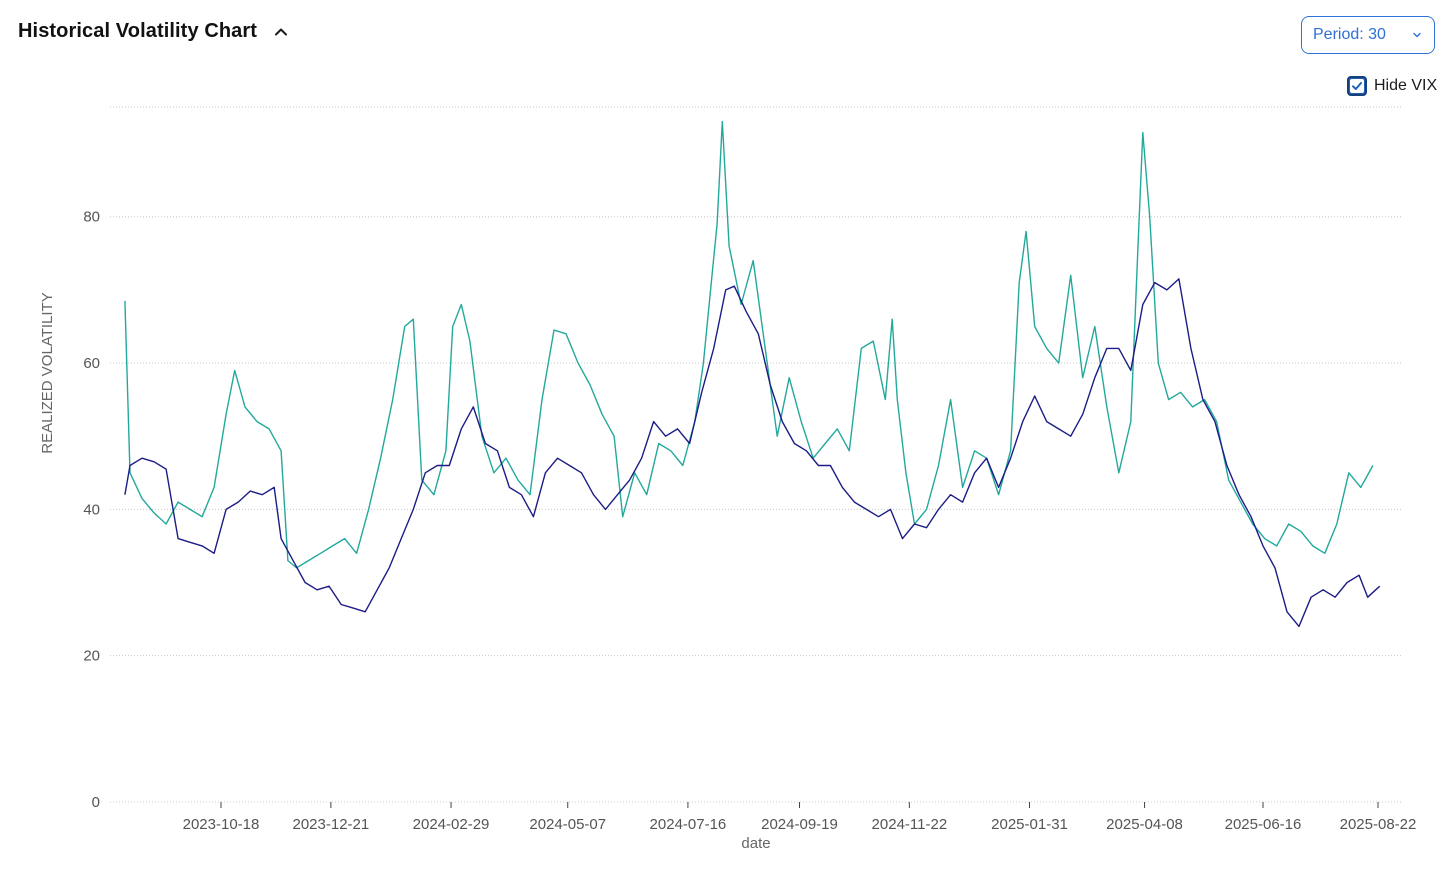  Describe the element at coordinates (1349, 34) in the screenshot. I see `period-select-label: Period: 30` at that location.